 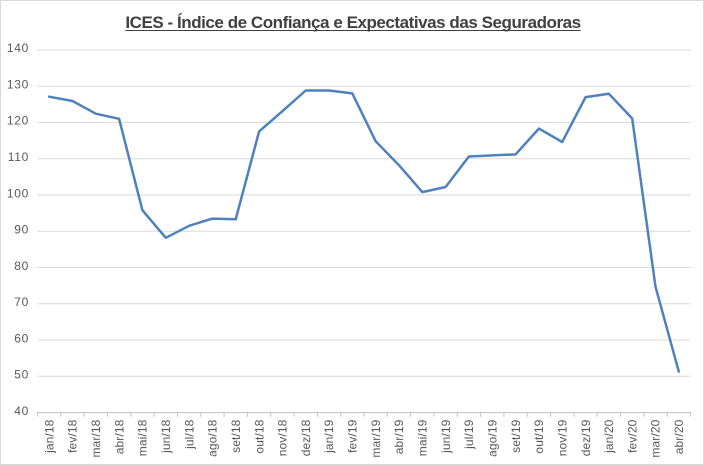 What do you see at coordinates (213, 438) in the screenshot?
I see `svg-text: ago/18` at bounding box center [213, 438].